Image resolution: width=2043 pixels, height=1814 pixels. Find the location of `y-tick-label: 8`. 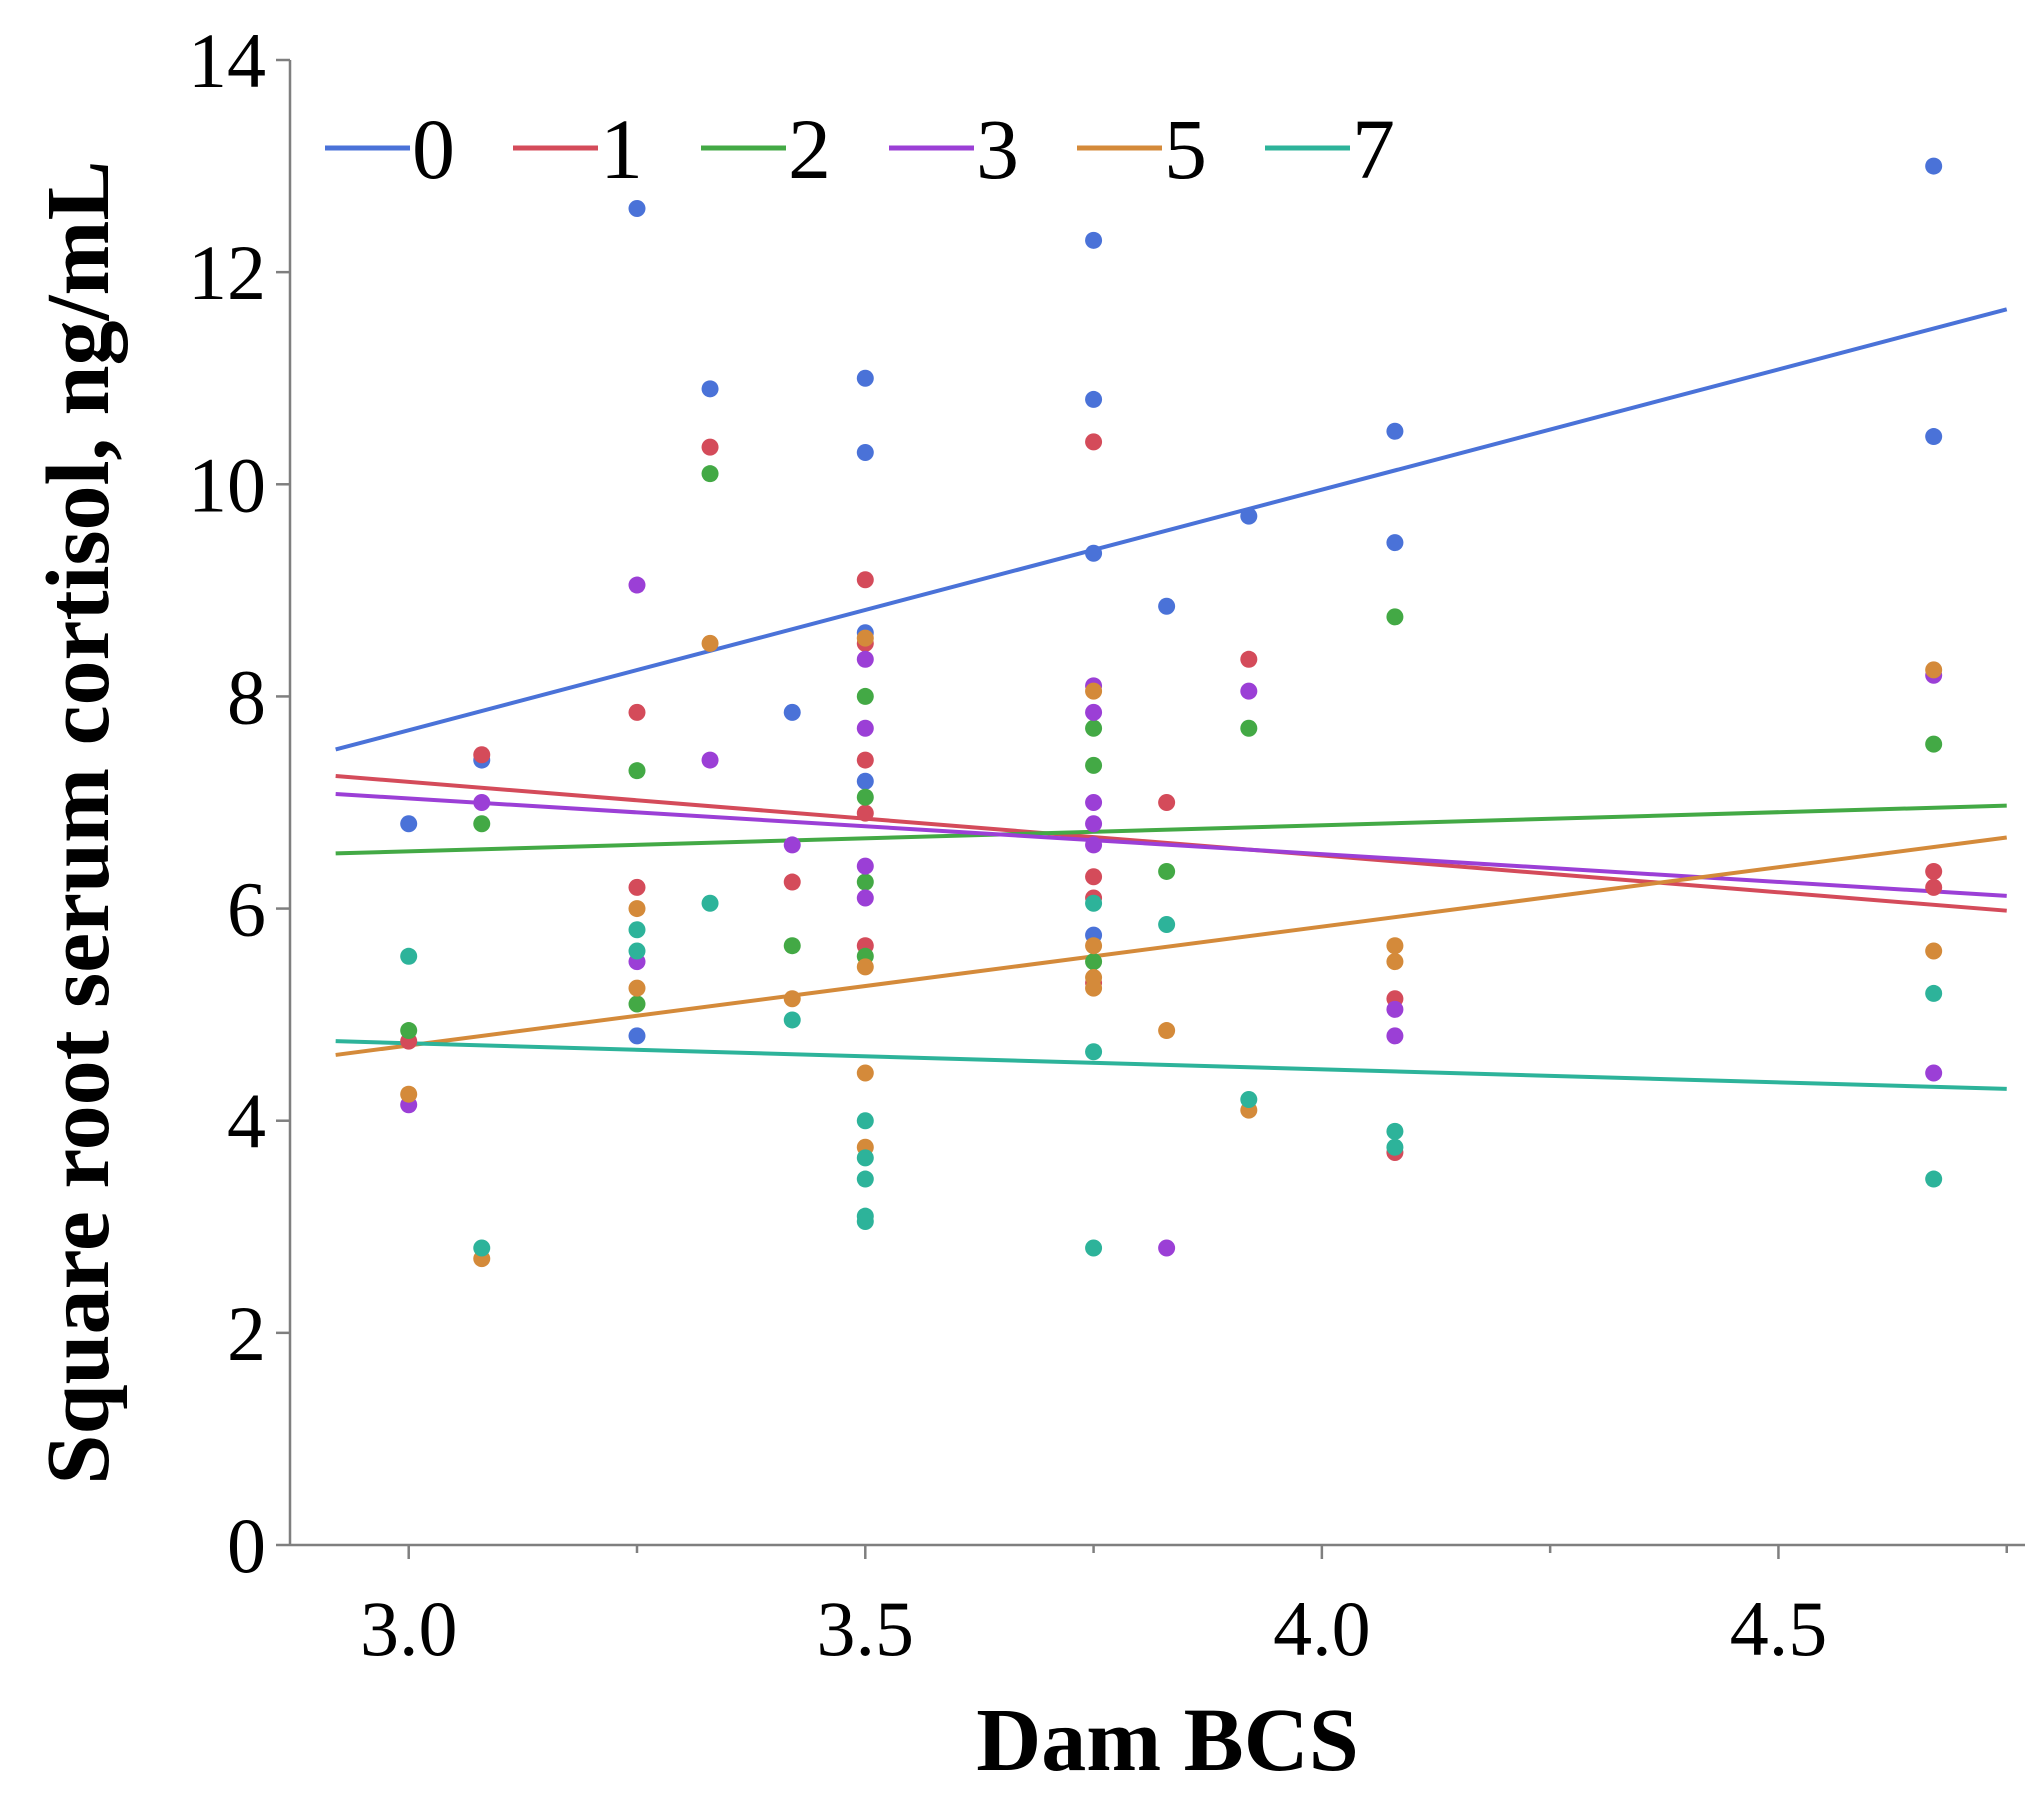

y-tick-label: 8 is located at coordinates (246, 696).